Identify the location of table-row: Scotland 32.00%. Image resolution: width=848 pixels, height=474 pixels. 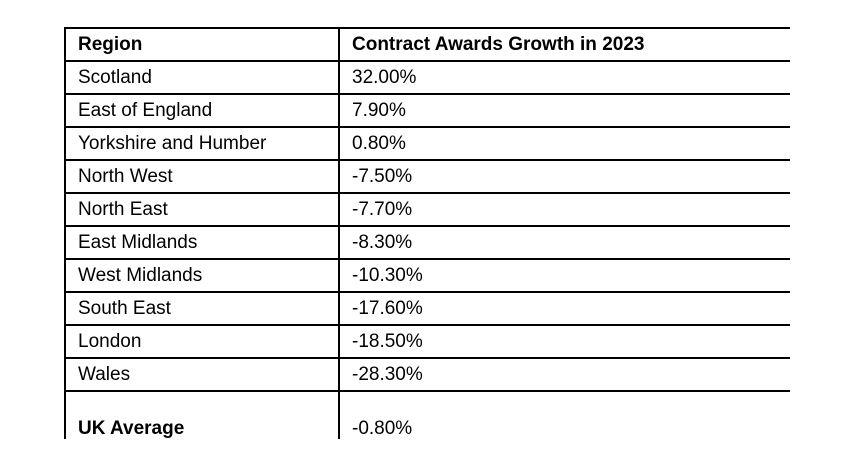
(427, 77).